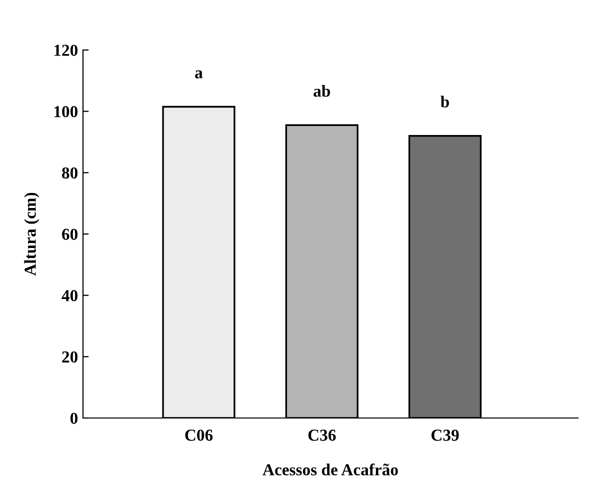 The image size is (597, 488). What do you see at coordinates (66, 112) in the screenshot?
I see `y-tick-label: 100` at bounding box center [66, 112].